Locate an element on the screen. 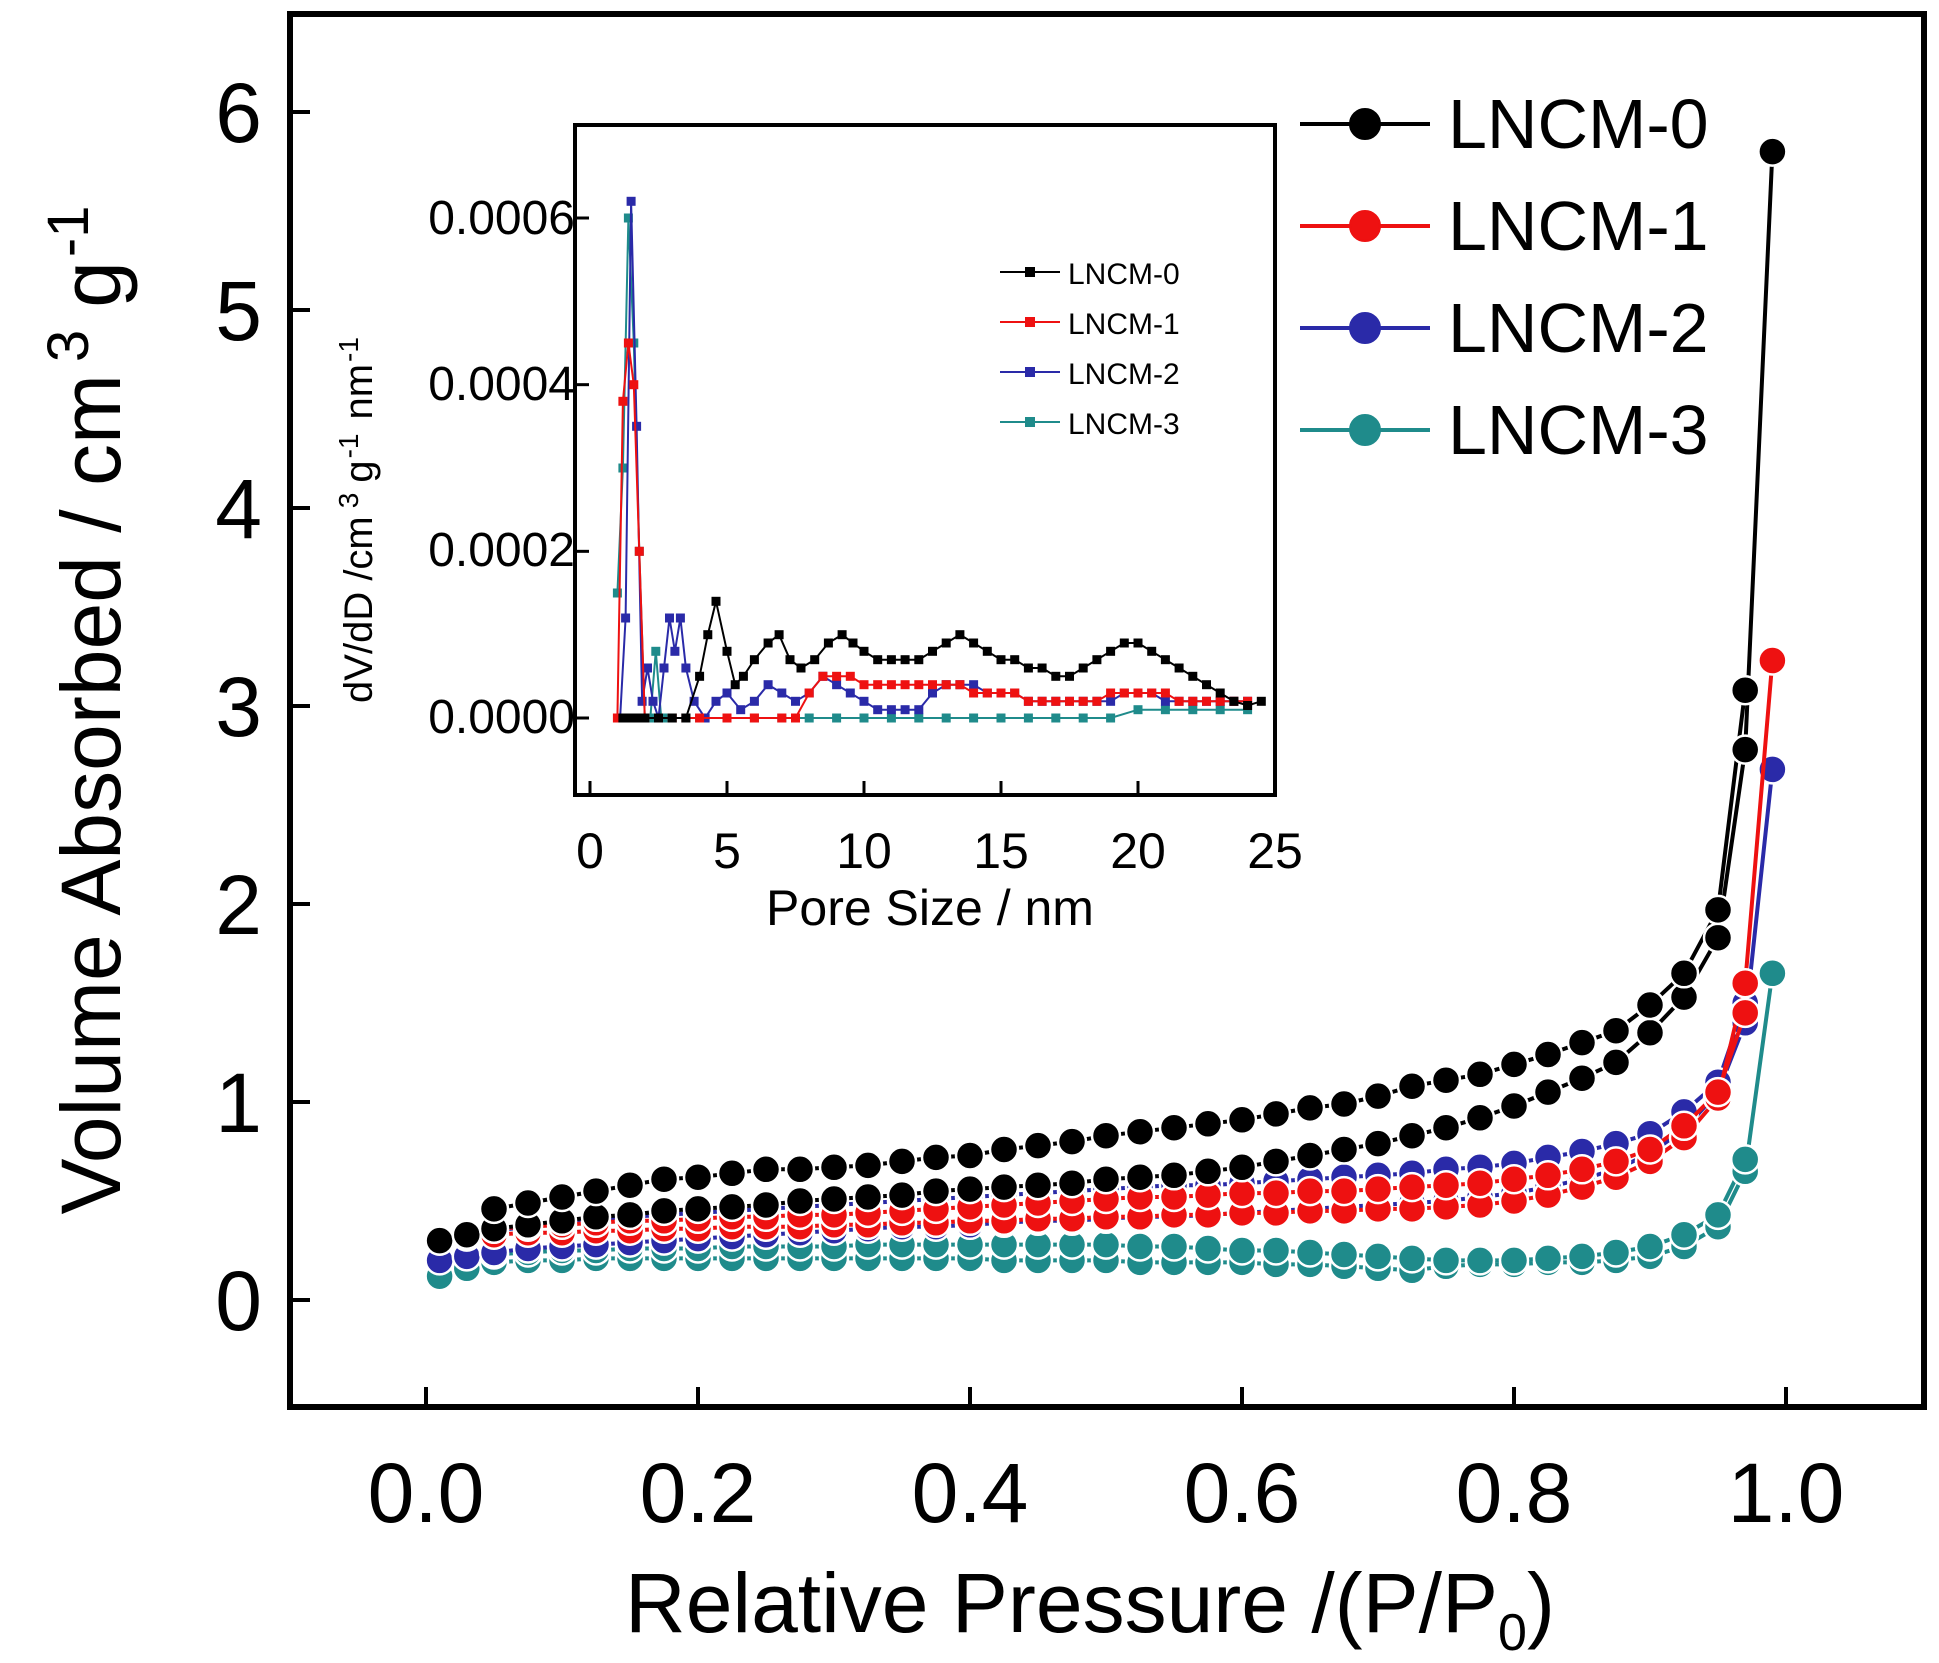  main-y-tick-label: 0 is located at coordinates (238, 1301).